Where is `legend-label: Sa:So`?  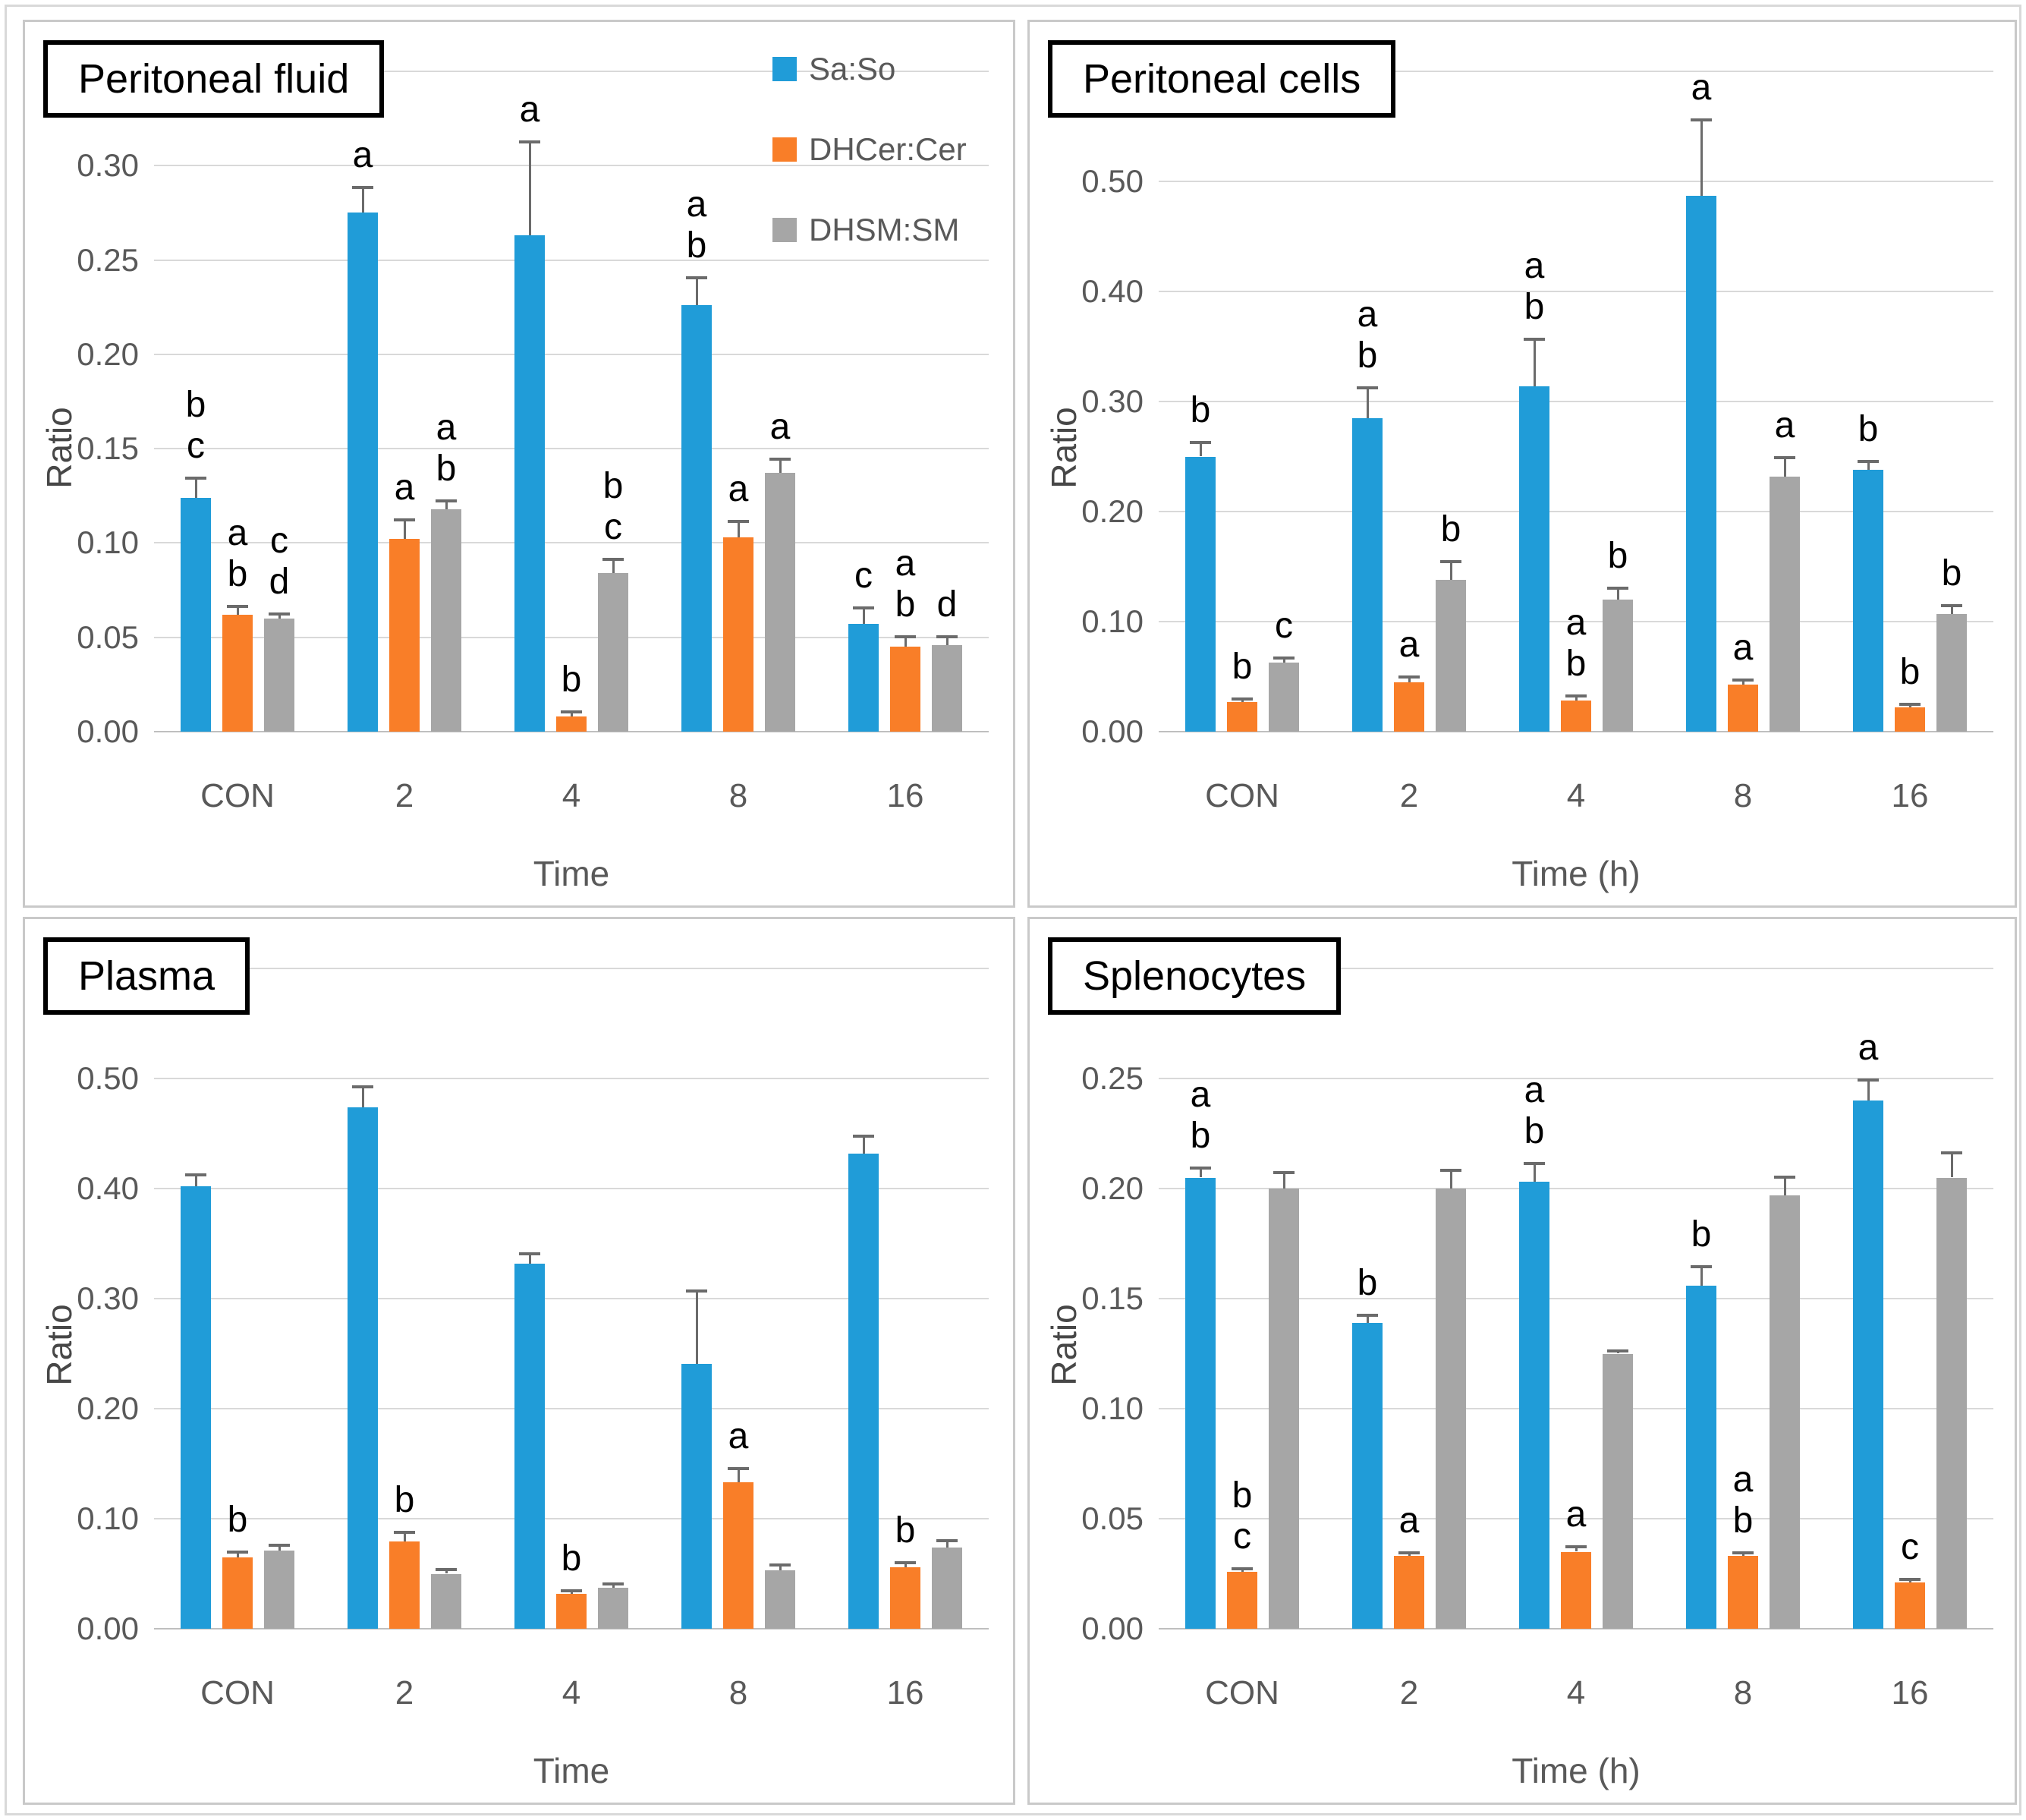
legend-label: Sa:So is located at coordinates (853, 69).